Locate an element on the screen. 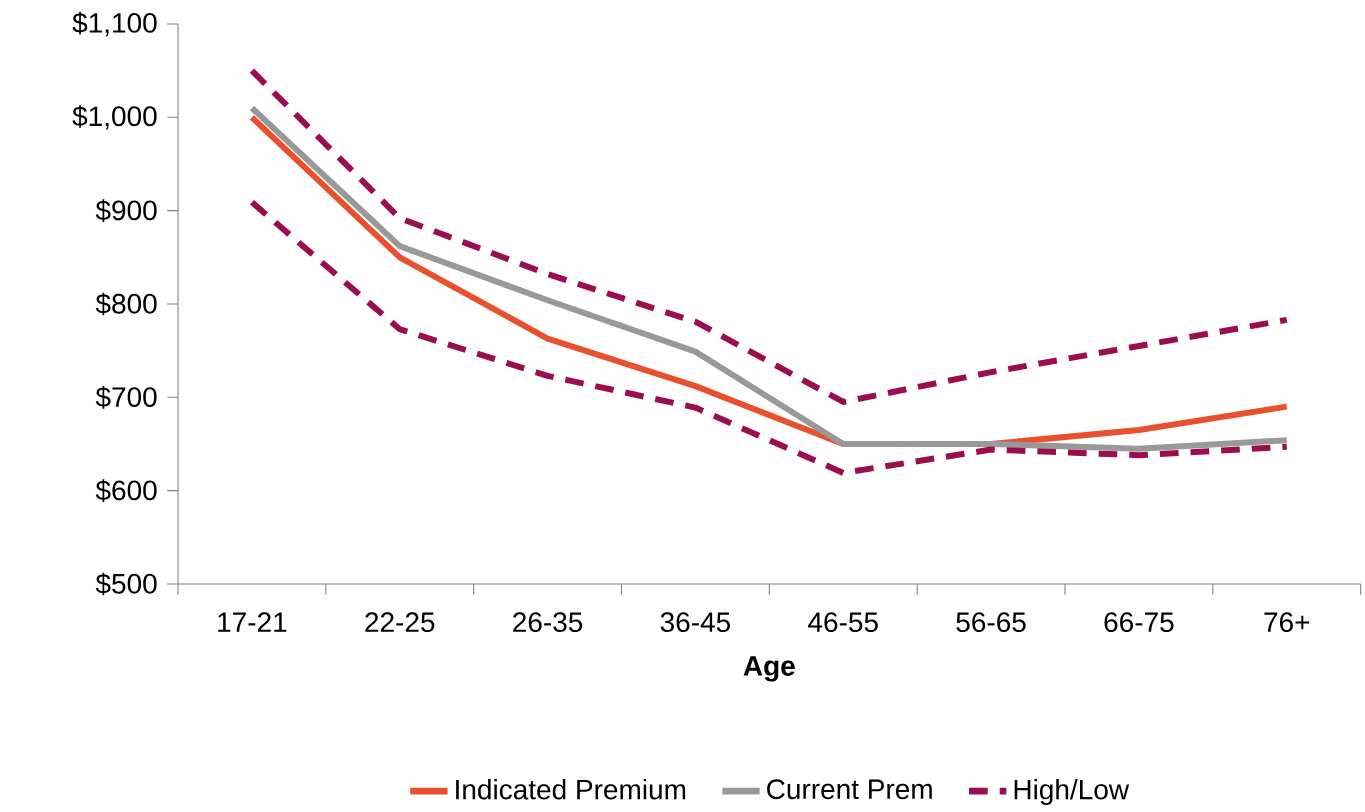 The width and height of the screenshot is (1365, 812). y-tick-label: $1,000 is located at coordinates (114, 117).